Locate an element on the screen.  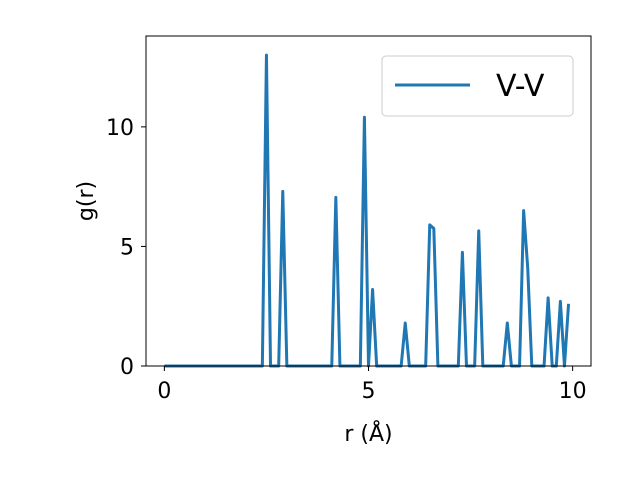
legend: V-V is located at coordinates (477, 86).